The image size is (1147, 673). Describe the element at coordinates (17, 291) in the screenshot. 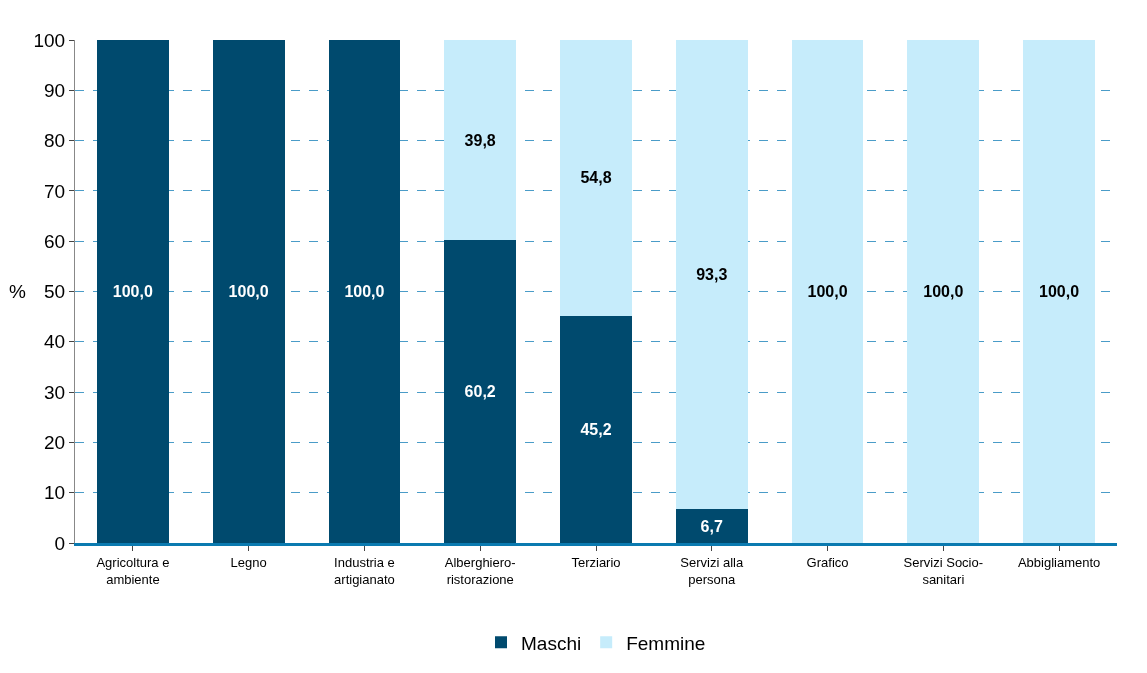

I see `y-axis-title: %` at that location.